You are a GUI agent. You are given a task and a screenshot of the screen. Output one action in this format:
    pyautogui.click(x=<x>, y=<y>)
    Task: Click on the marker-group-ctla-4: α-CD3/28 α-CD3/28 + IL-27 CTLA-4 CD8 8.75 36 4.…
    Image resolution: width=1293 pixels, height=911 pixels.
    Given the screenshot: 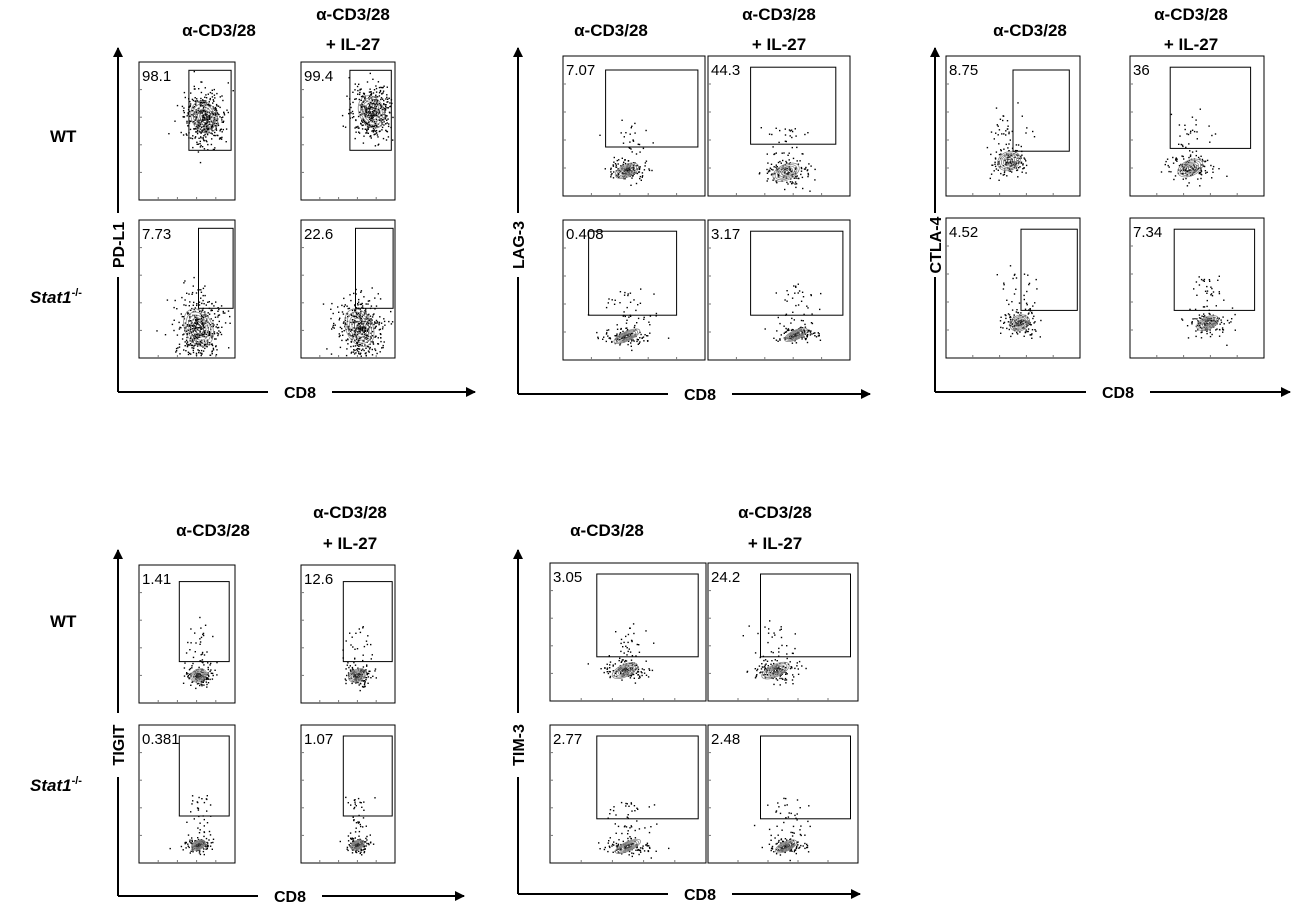 What is the action you would take?
    pyautogui.click(x=1109, y=203)
    